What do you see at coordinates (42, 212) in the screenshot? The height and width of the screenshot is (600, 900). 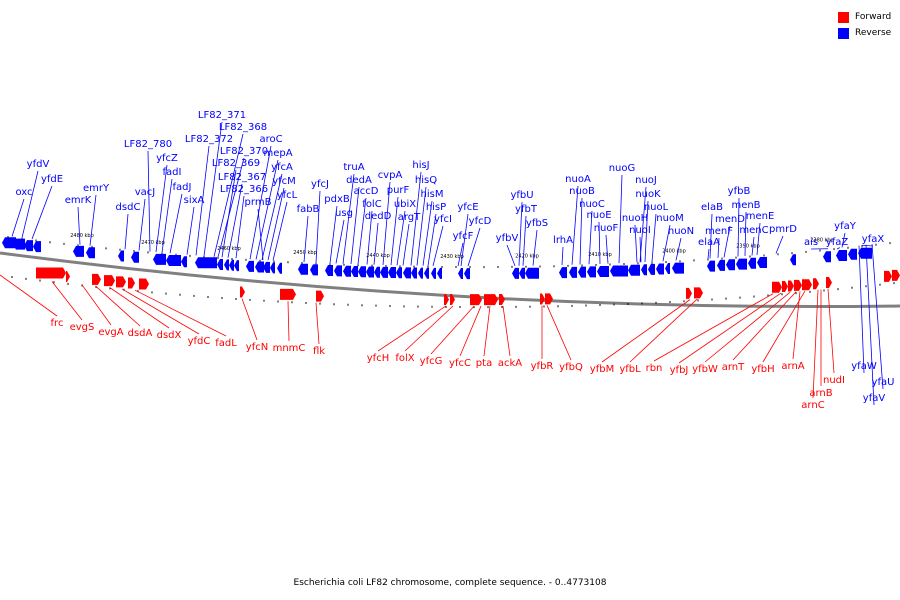 I see `leader-yfde` at bounding box center [42, 212].